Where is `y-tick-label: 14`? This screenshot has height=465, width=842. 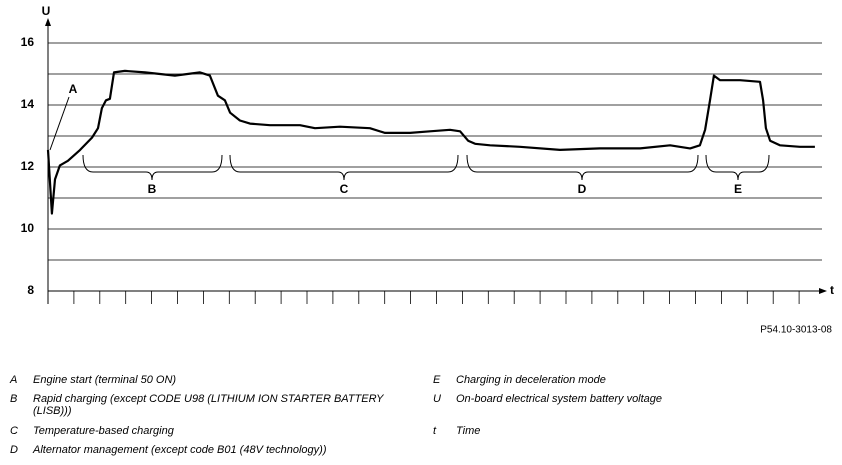 y-tick-label: 14 is located at coordinates (28, 104).